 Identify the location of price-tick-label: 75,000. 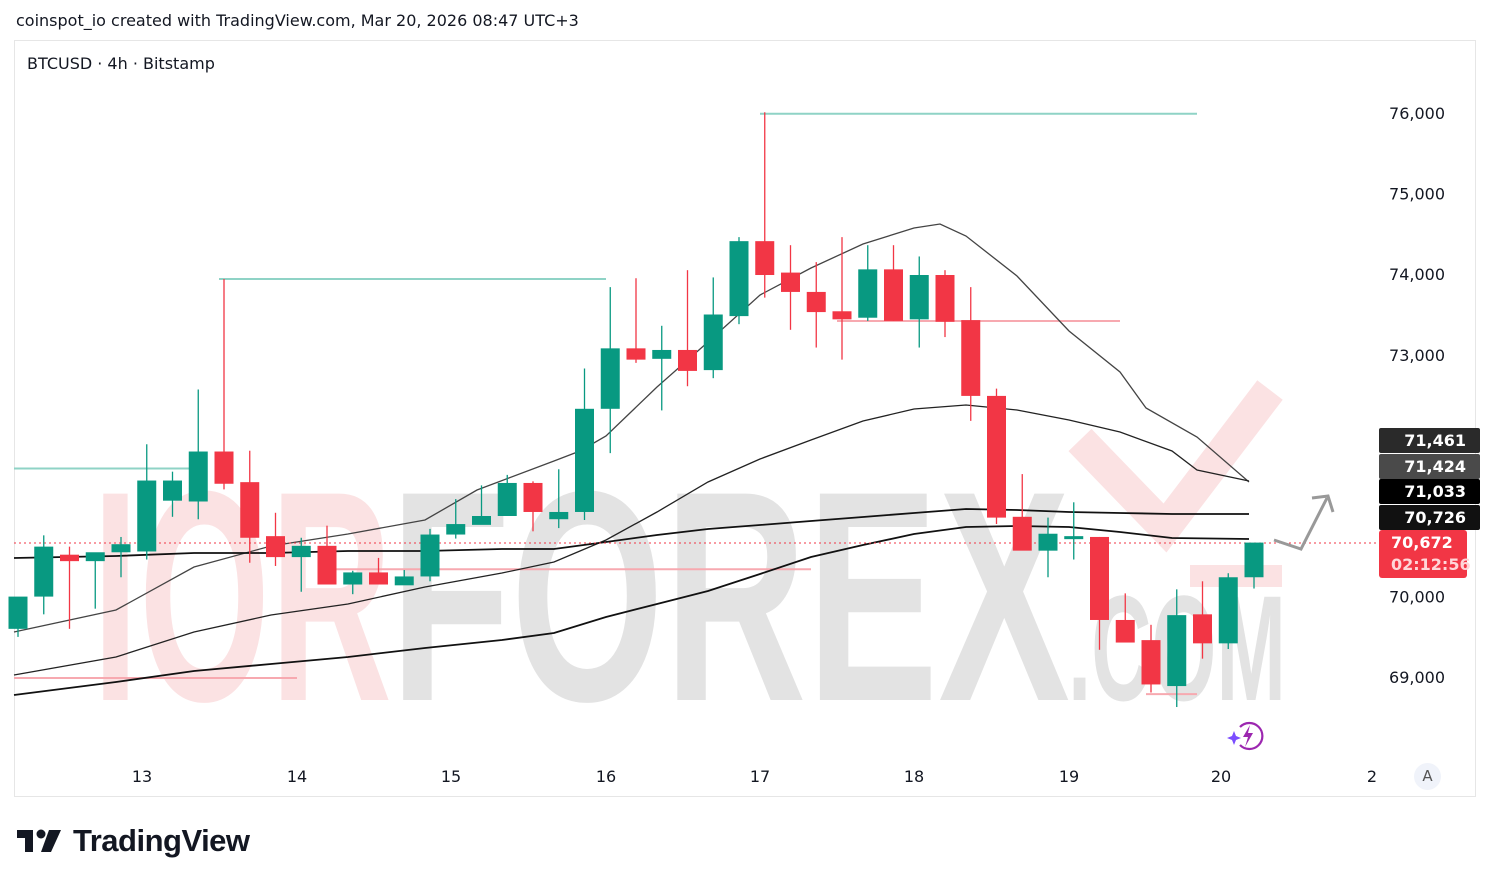
(1417, 194).